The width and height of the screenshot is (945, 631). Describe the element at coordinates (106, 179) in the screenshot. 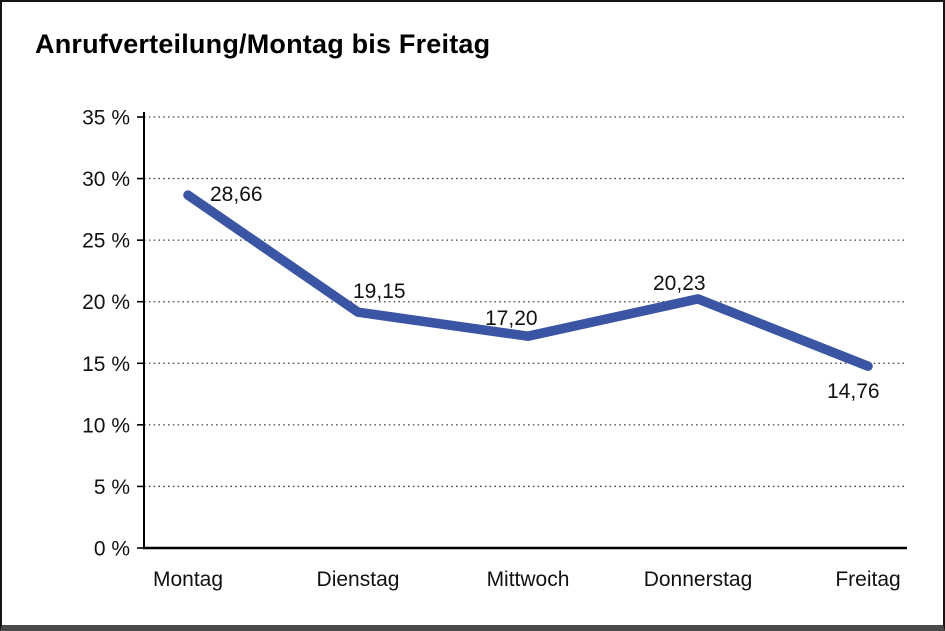

I see `y-tick-label: 30 %` at that location.